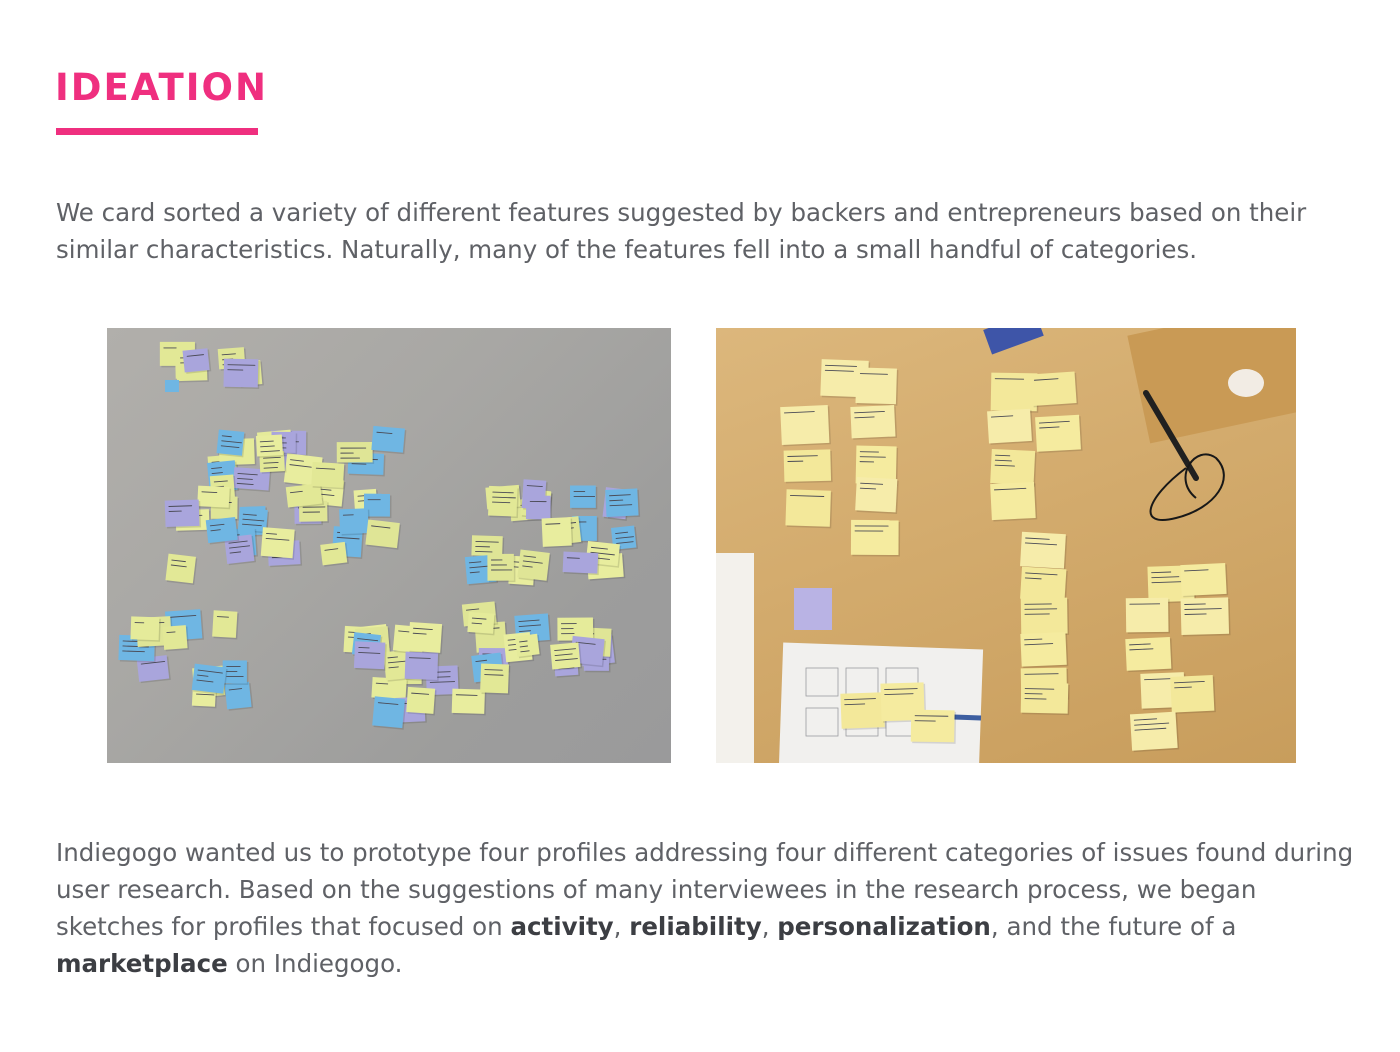 The width and height of the screenshot is (1400, 1052). I want to click on blue-bag, so click(1013, 341).